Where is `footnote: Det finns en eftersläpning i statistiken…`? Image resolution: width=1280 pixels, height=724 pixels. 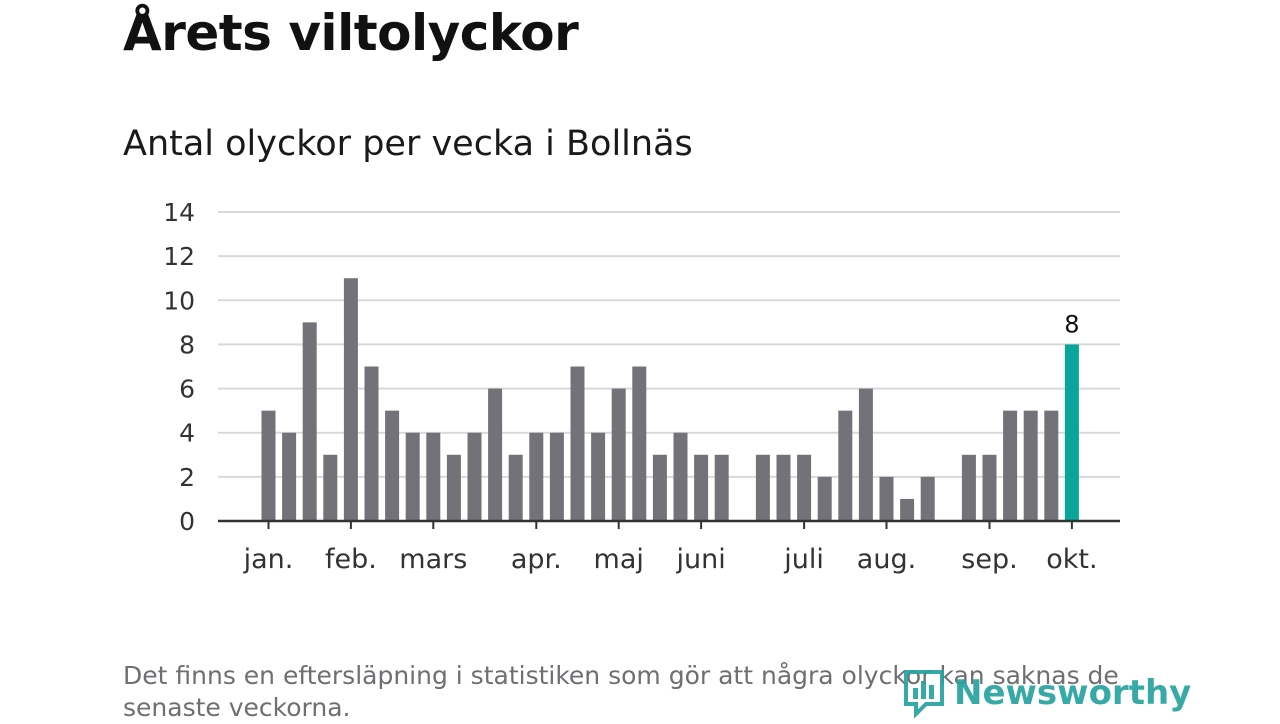 footnote: Det finns en eftersläpning i statistiken… is located at coordinates (621, 691).